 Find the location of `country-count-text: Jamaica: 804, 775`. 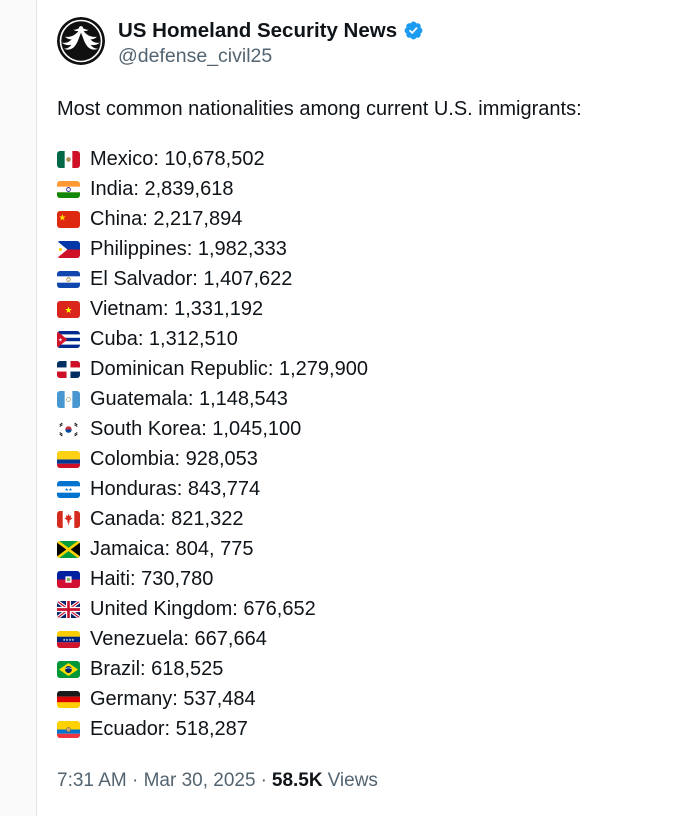

country-count-text: Jamaica: 804, 775 is located at coordinates (172, 549).